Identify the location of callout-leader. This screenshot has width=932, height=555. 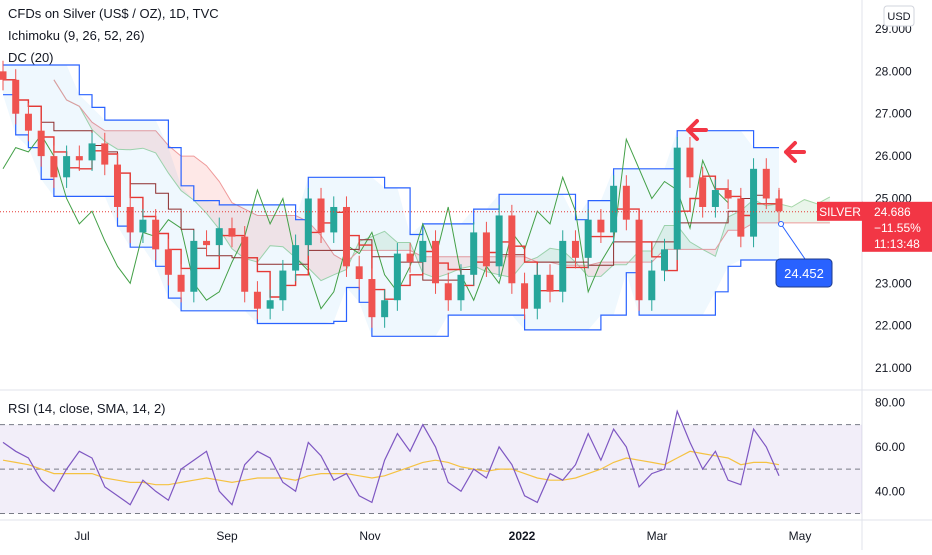
(793, 241).